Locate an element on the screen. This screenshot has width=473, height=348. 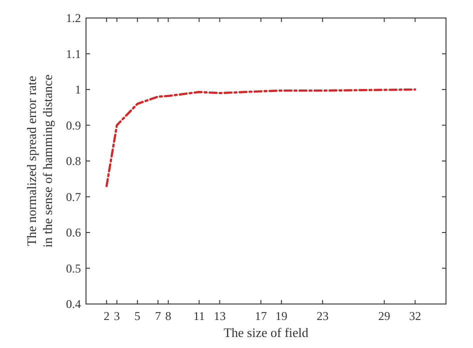
y-tick-label: 0.8 is located at coordinates (73, 161).